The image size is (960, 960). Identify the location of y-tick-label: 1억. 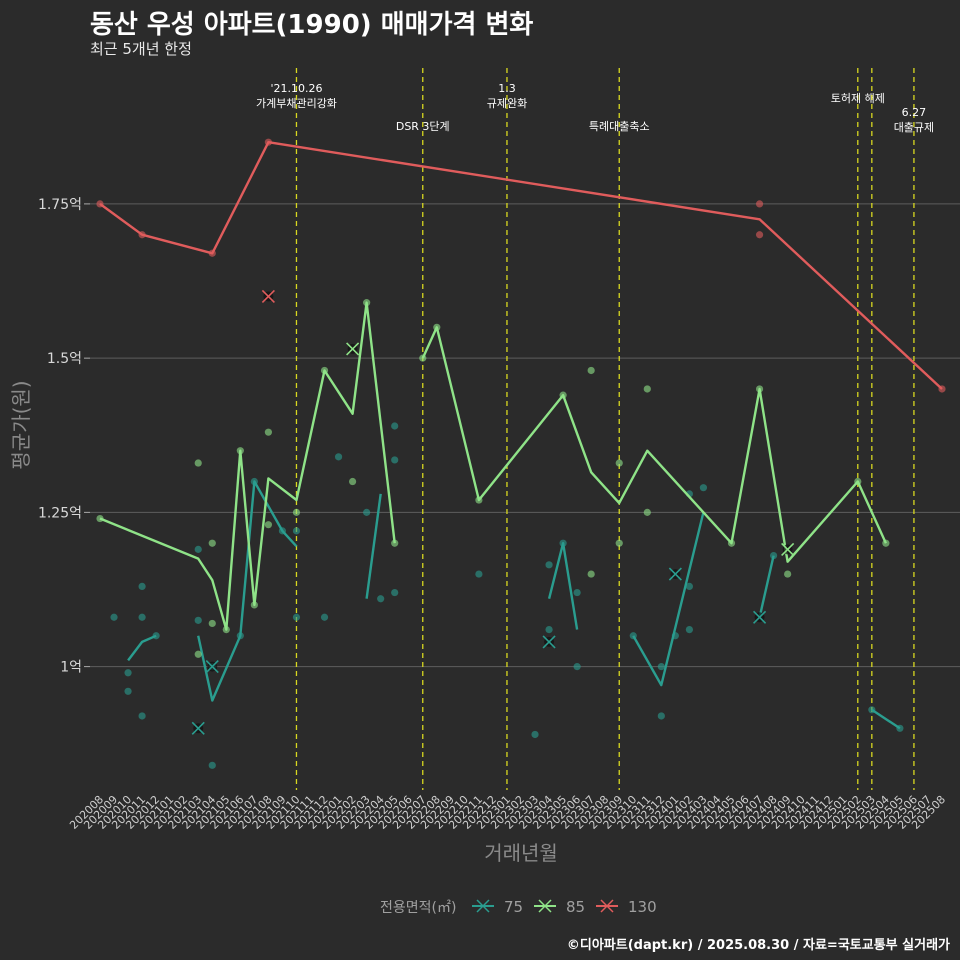
(71, 668).